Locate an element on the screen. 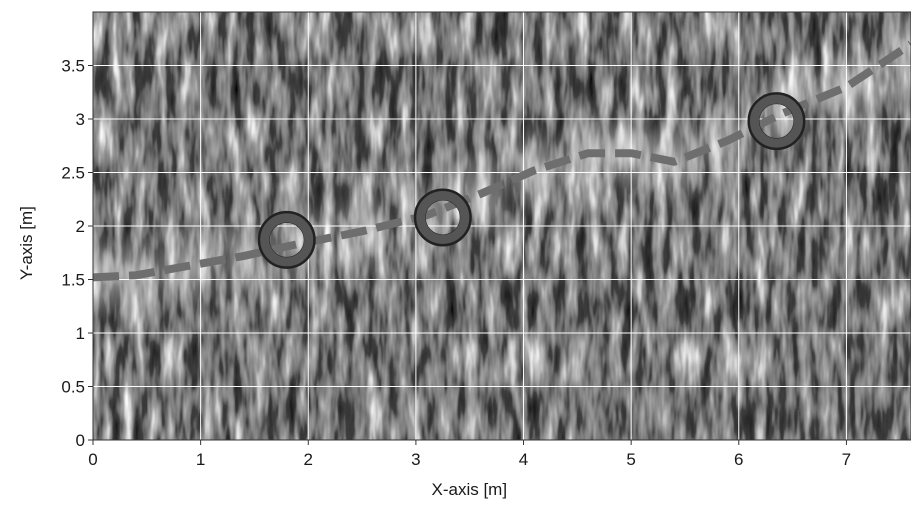  x-tick-label: 5 is located at coordinates (630, 459).